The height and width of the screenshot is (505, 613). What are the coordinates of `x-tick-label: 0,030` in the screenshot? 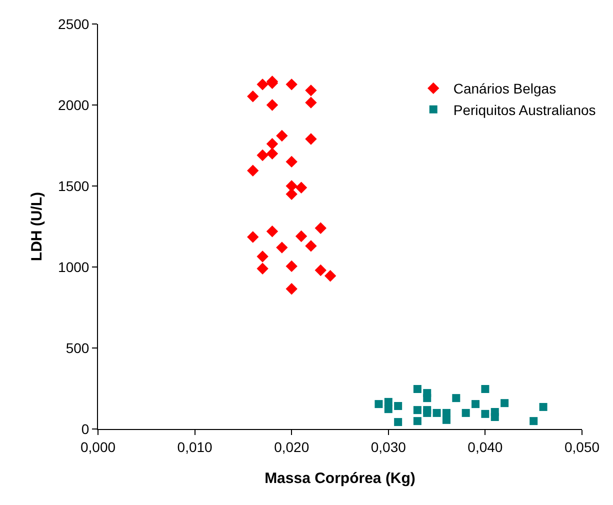 It's located at (388, 446).